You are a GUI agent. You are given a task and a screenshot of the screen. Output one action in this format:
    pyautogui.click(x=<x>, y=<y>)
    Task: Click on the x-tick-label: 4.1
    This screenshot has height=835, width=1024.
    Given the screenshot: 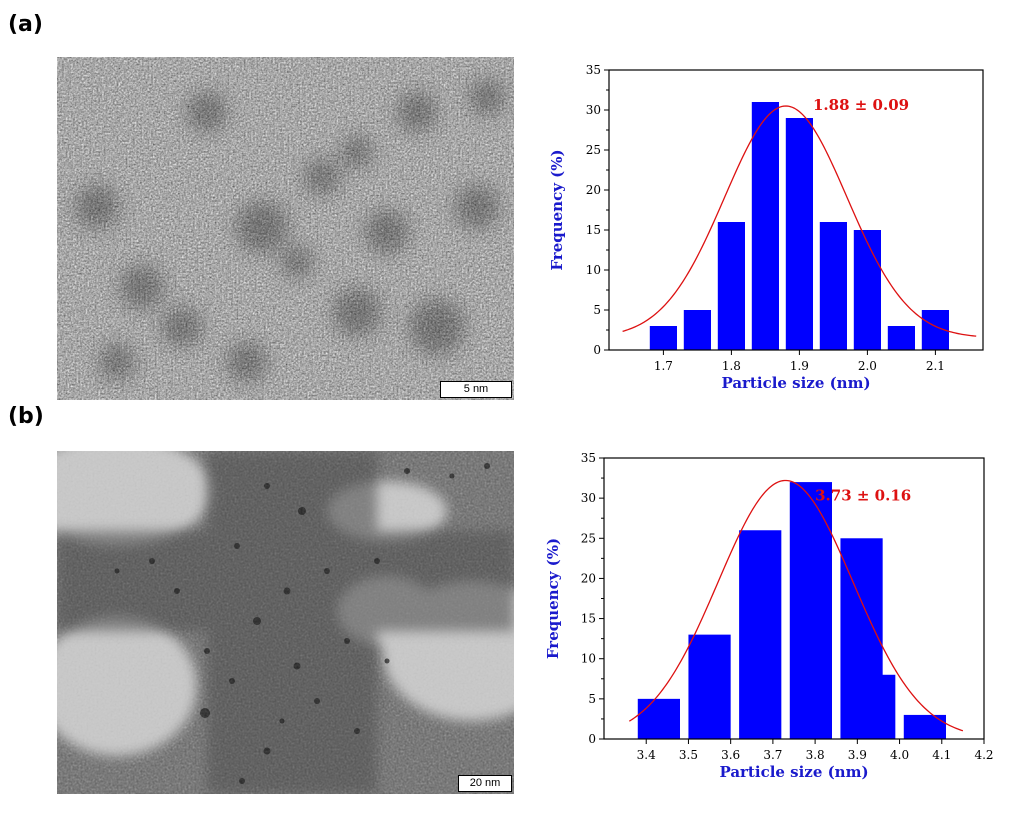 What is the action you would take?
    pyautogui.click(x=941, y=755)
    